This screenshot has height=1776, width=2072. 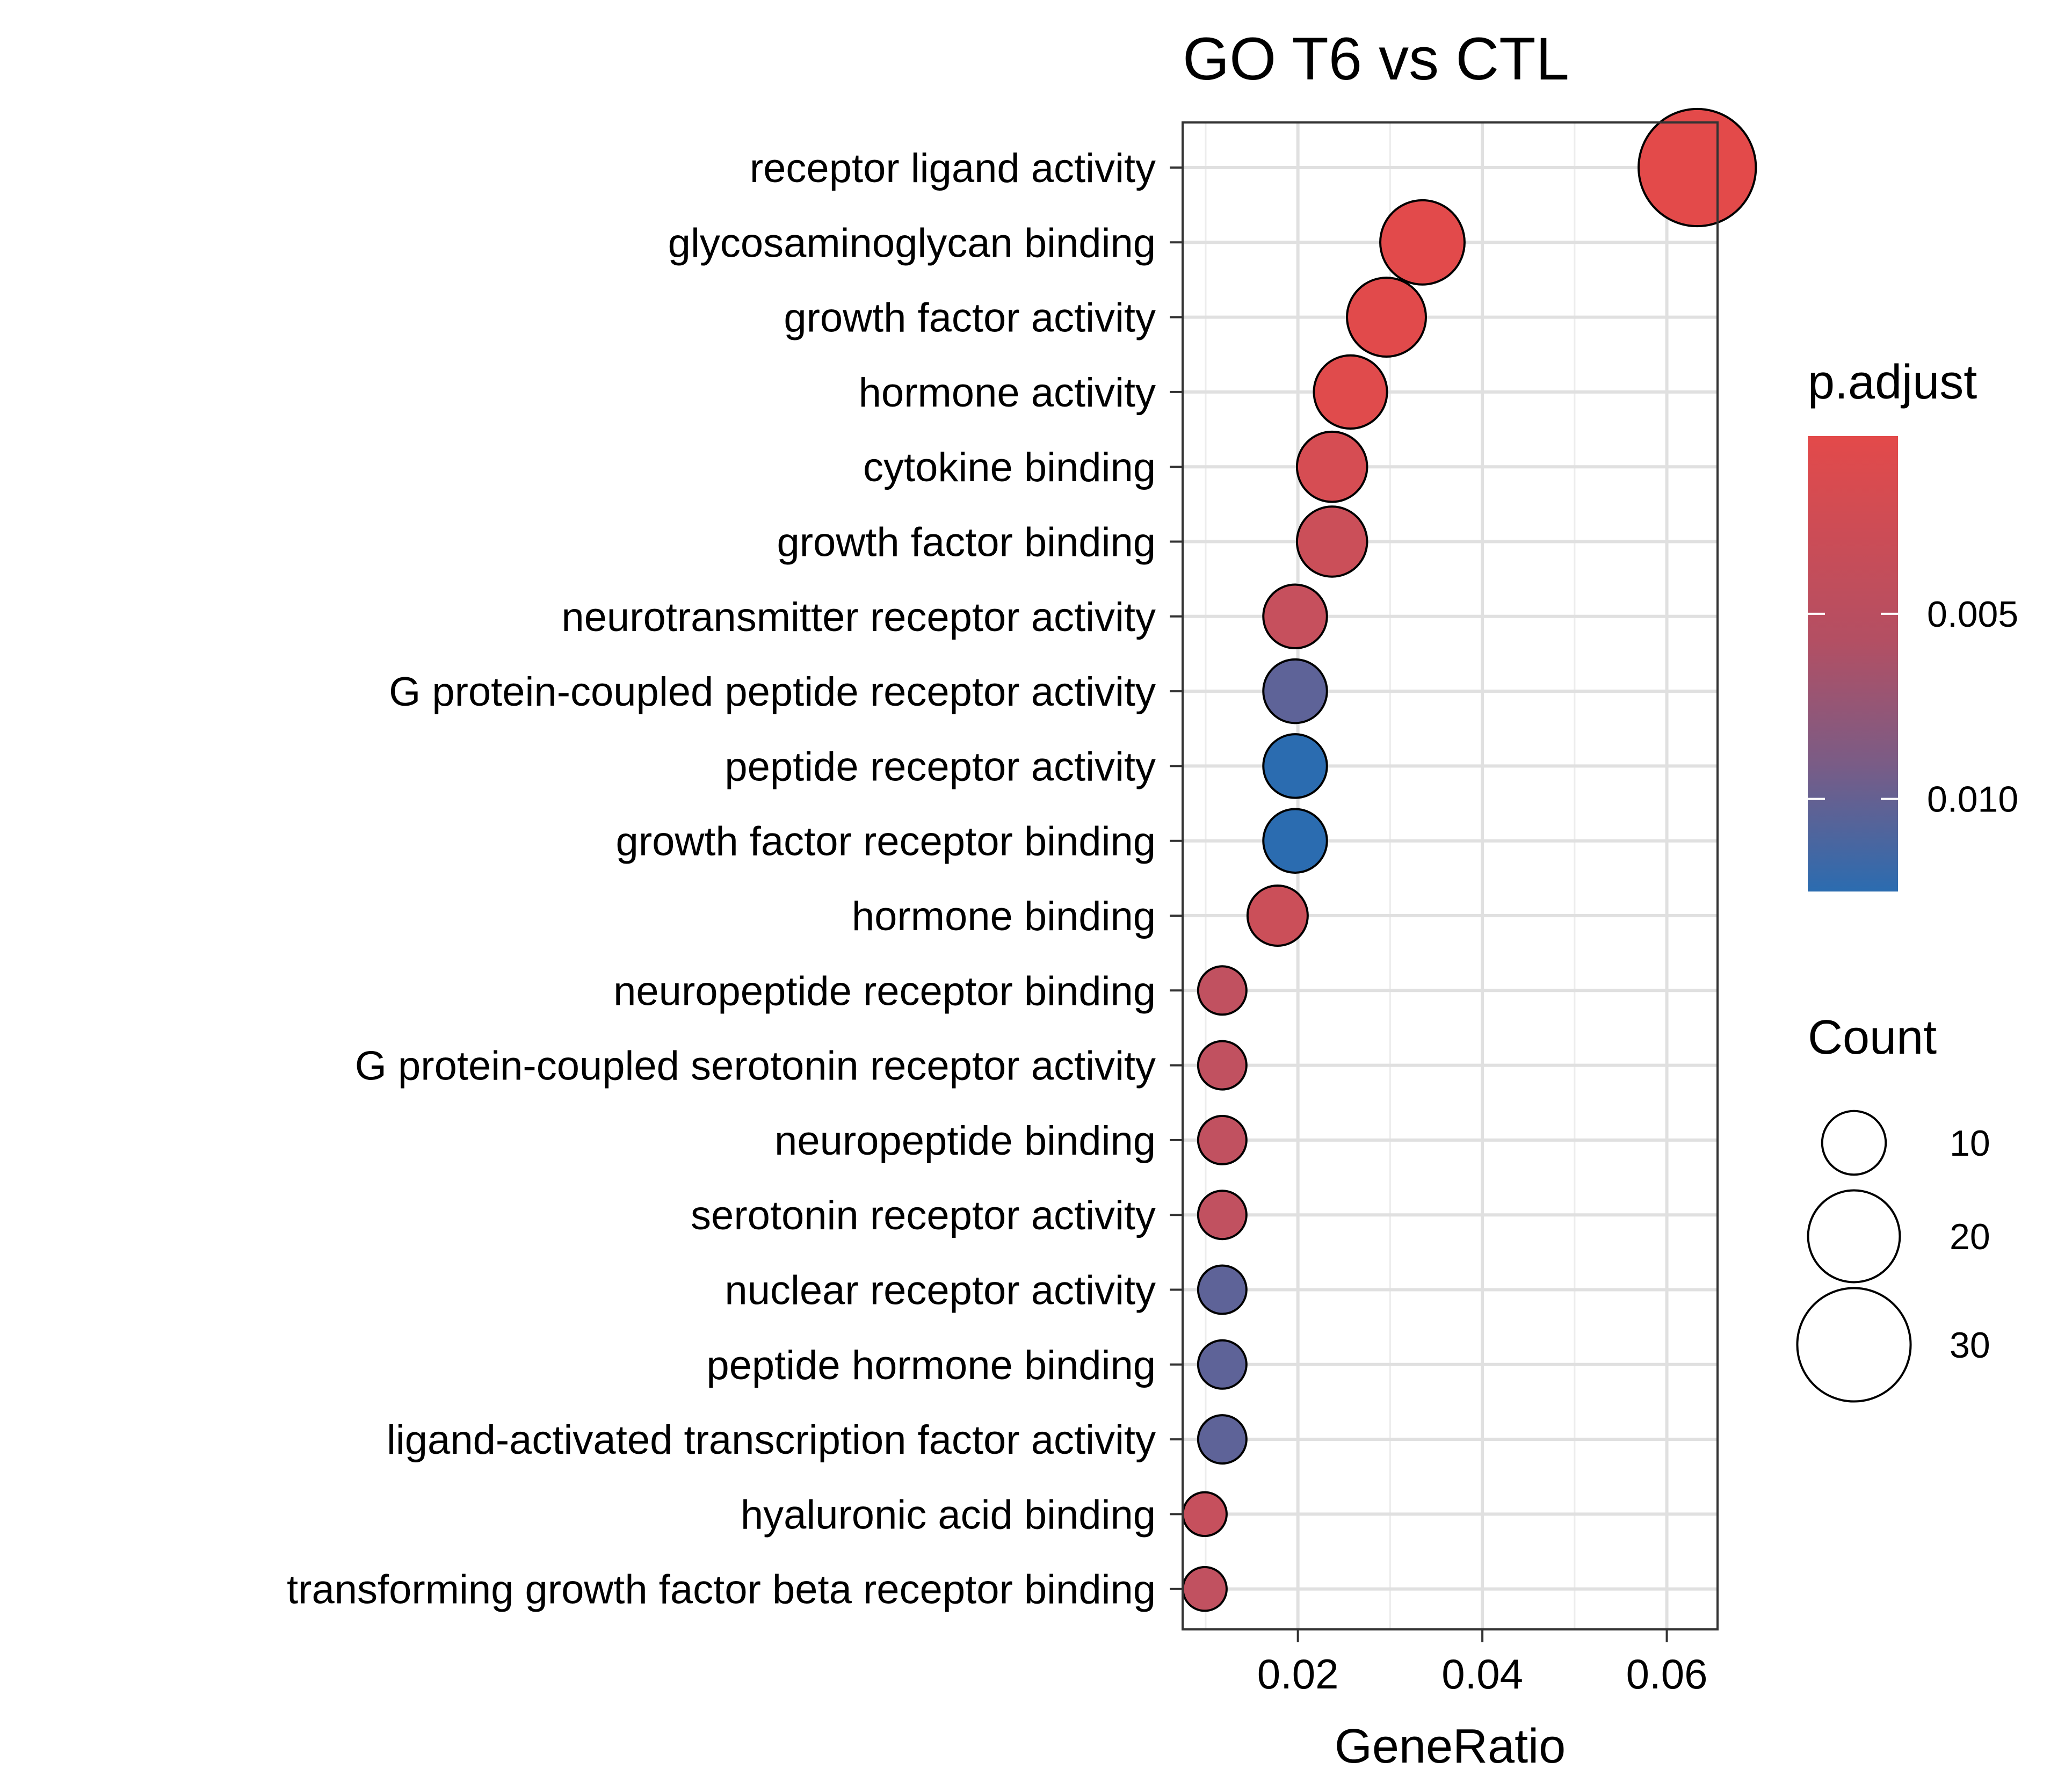 I want to click on x-tick-label: 0.02, so click(x=1298, y=1674).